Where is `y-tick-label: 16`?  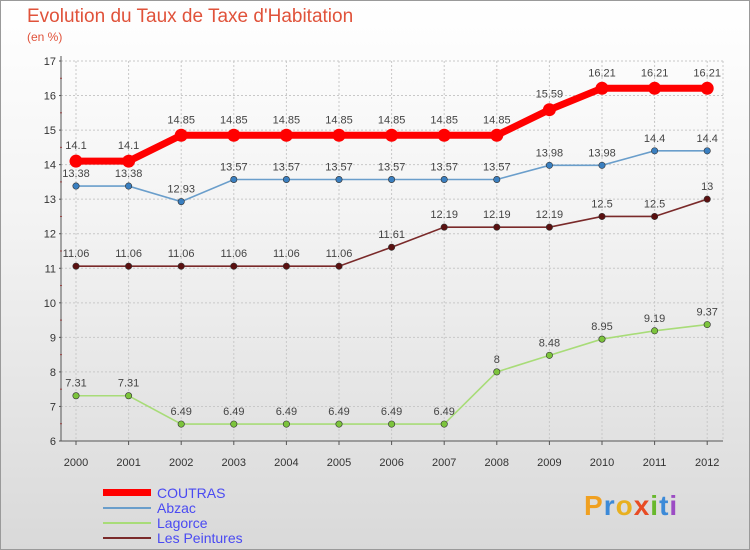
y-tick-label: 16 is located at coordinates (50, 97).